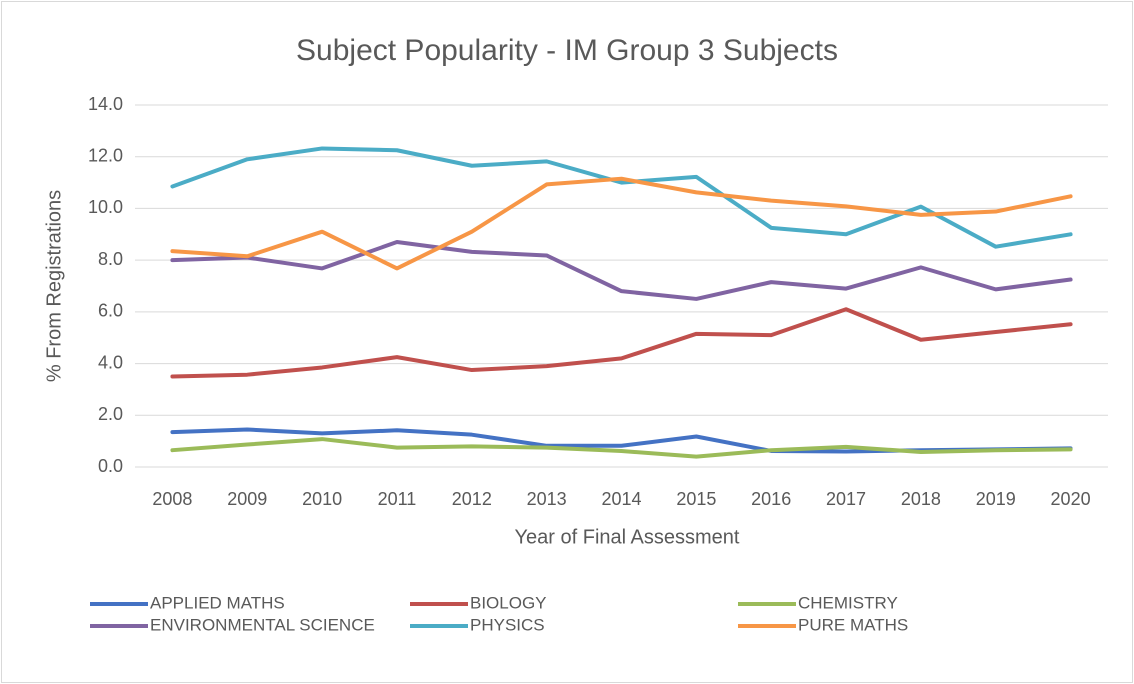 The width and height of the screenshot is (1134, 684). What do you see at coordinates (696, 499) in the screenshot?
I see `x-tick-label: 2015` at bounding box center [696, 499].